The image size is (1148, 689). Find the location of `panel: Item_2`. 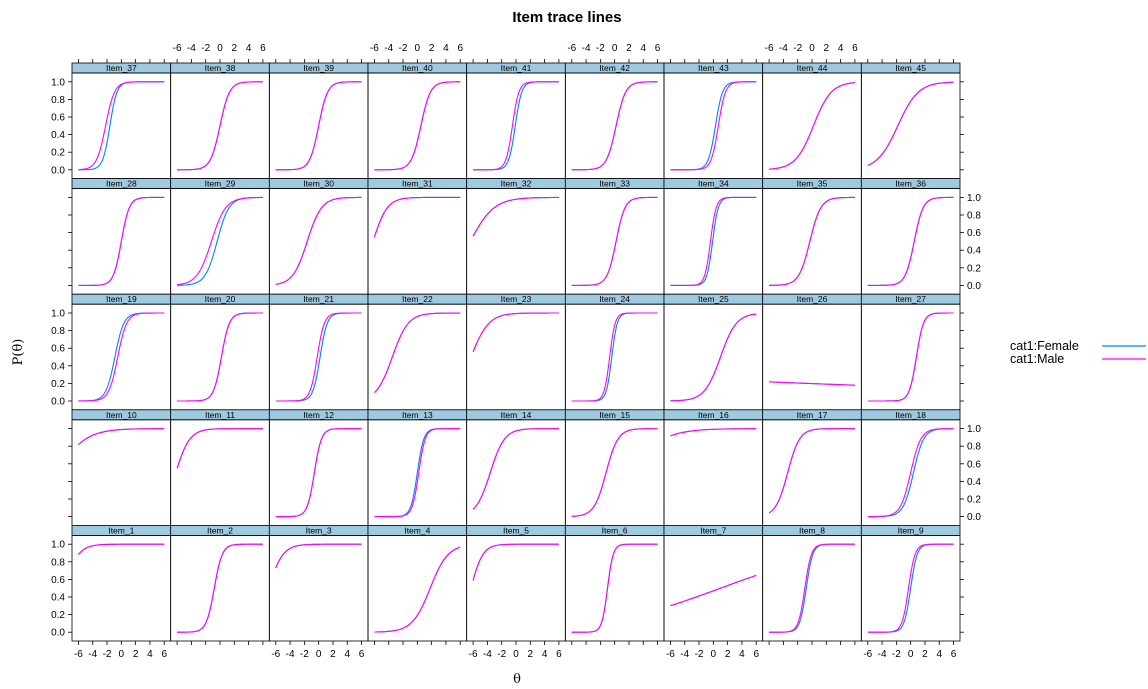

panel: Item_2 is located at coordinates (220, 583).